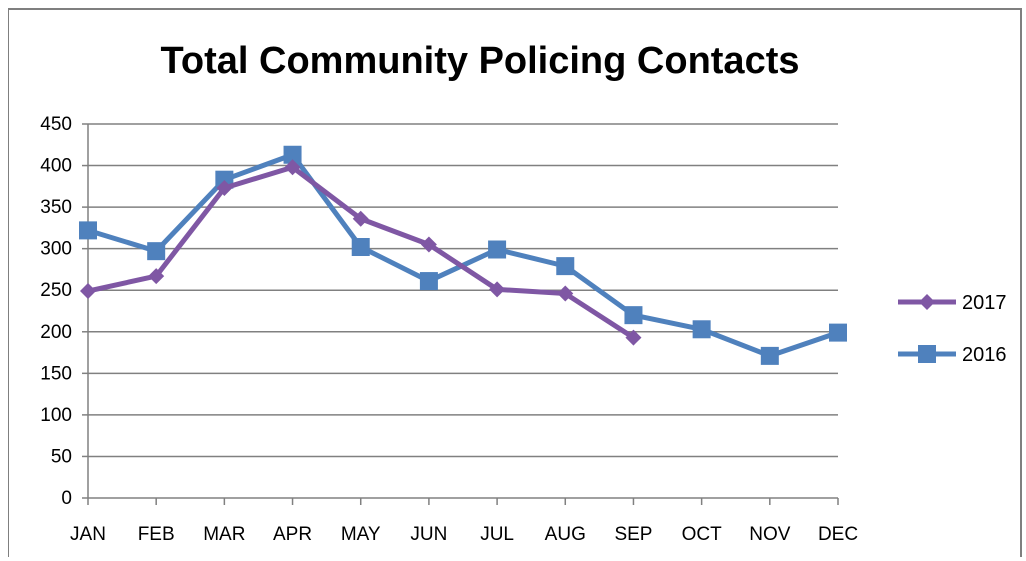 The width and height of the screenshot is (1026, 561). Describe the element at coordinates (428, 534) in the screenshot. I see `x-tick-label: JUN` at that location.